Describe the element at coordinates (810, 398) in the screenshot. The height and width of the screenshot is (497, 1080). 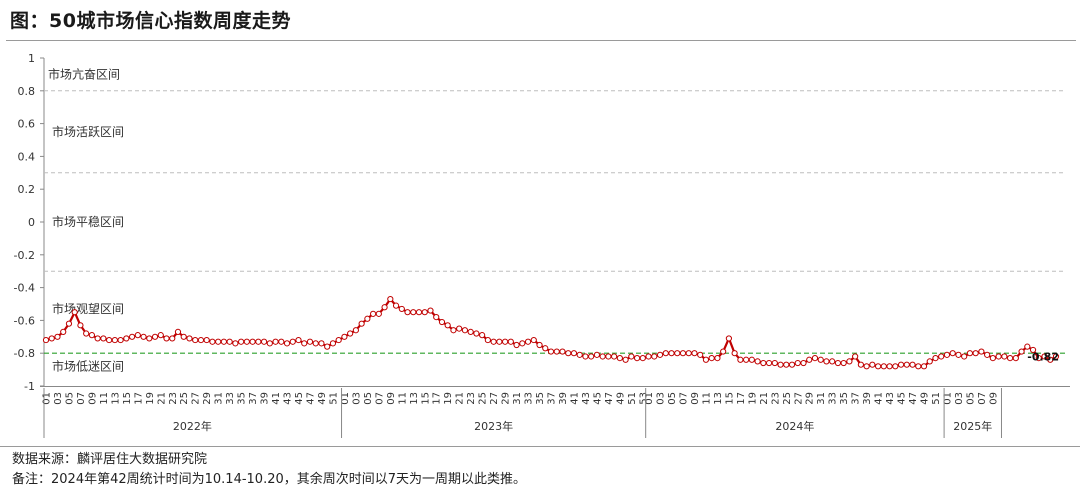
I see `x-tick-label: 29` at that location.